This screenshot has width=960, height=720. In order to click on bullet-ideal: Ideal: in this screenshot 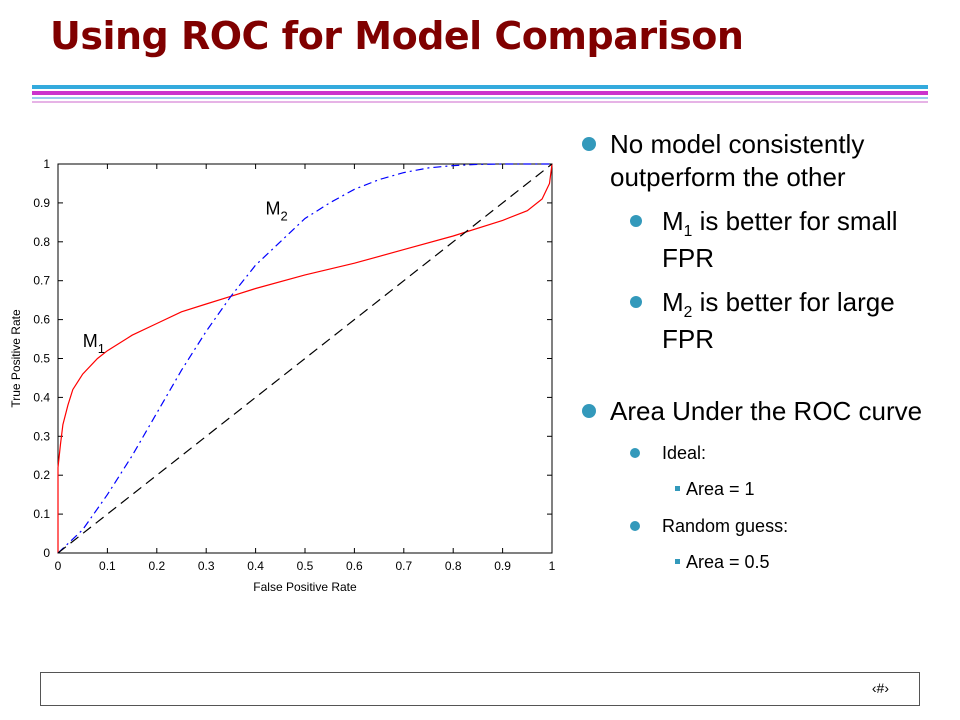, I will do `click(758, 453)`.